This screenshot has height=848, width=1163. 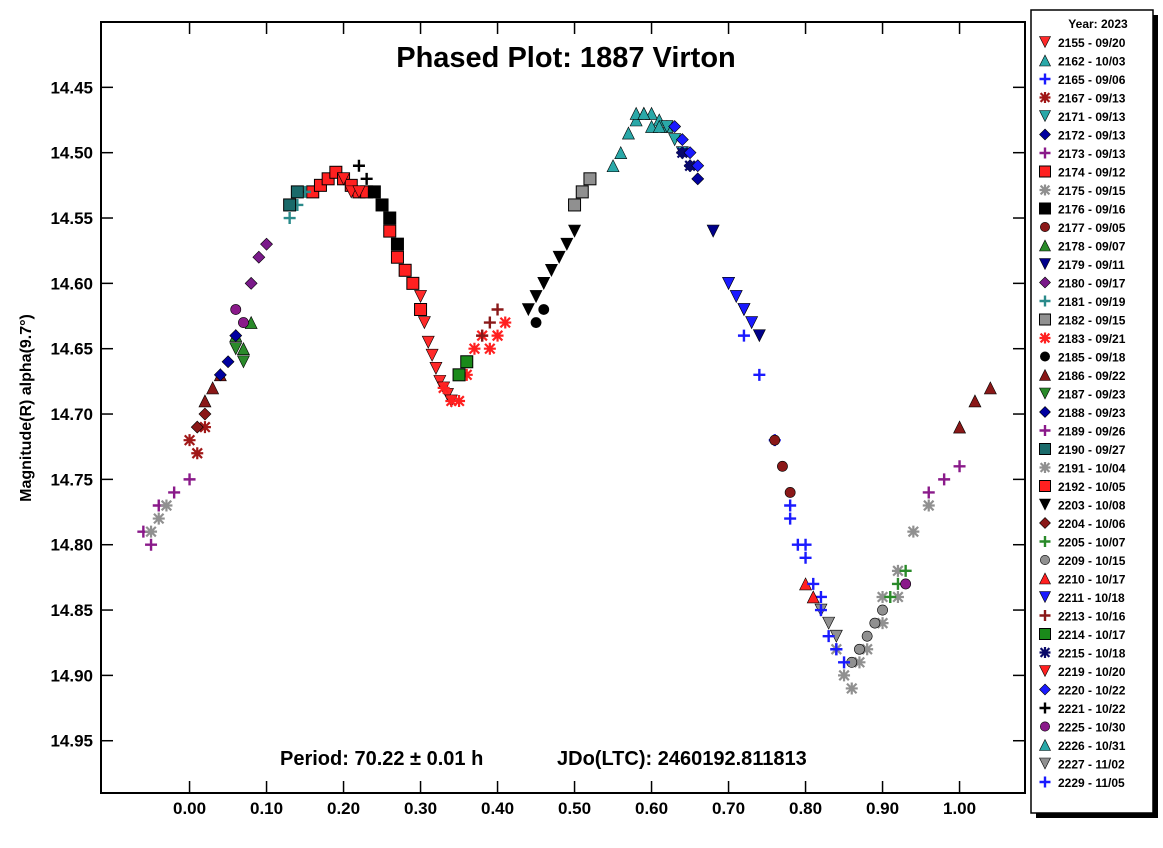 I want to click on x-tick-label: 0.10, so click(x=266, y=808).